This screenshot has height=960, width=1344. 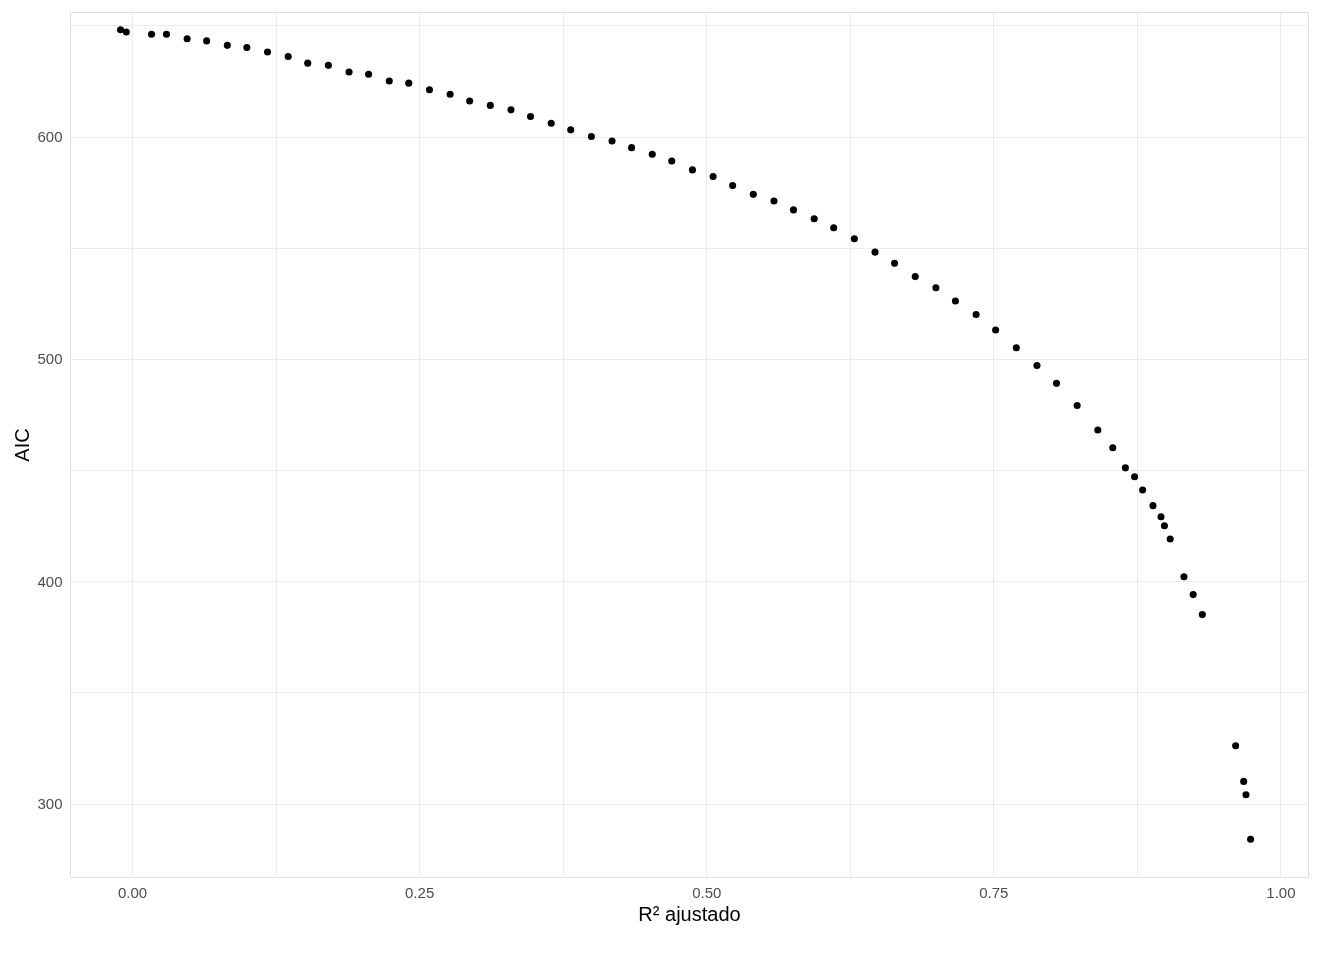 I want to click on x-tick-label: 0.25, so click(x=420, y=892).